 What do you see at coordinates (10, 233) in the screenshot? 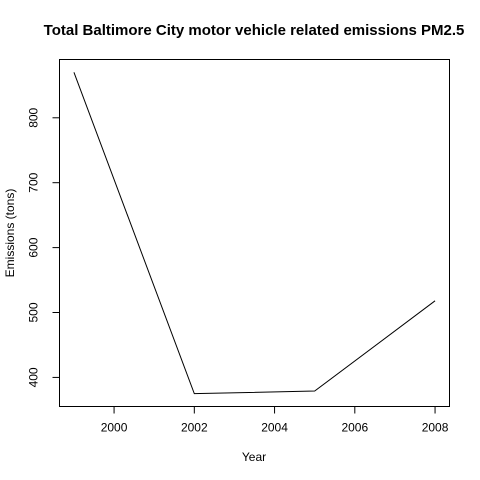
I see `y-axis-label: Emissions (tons)` at bounding box center [10, 233].